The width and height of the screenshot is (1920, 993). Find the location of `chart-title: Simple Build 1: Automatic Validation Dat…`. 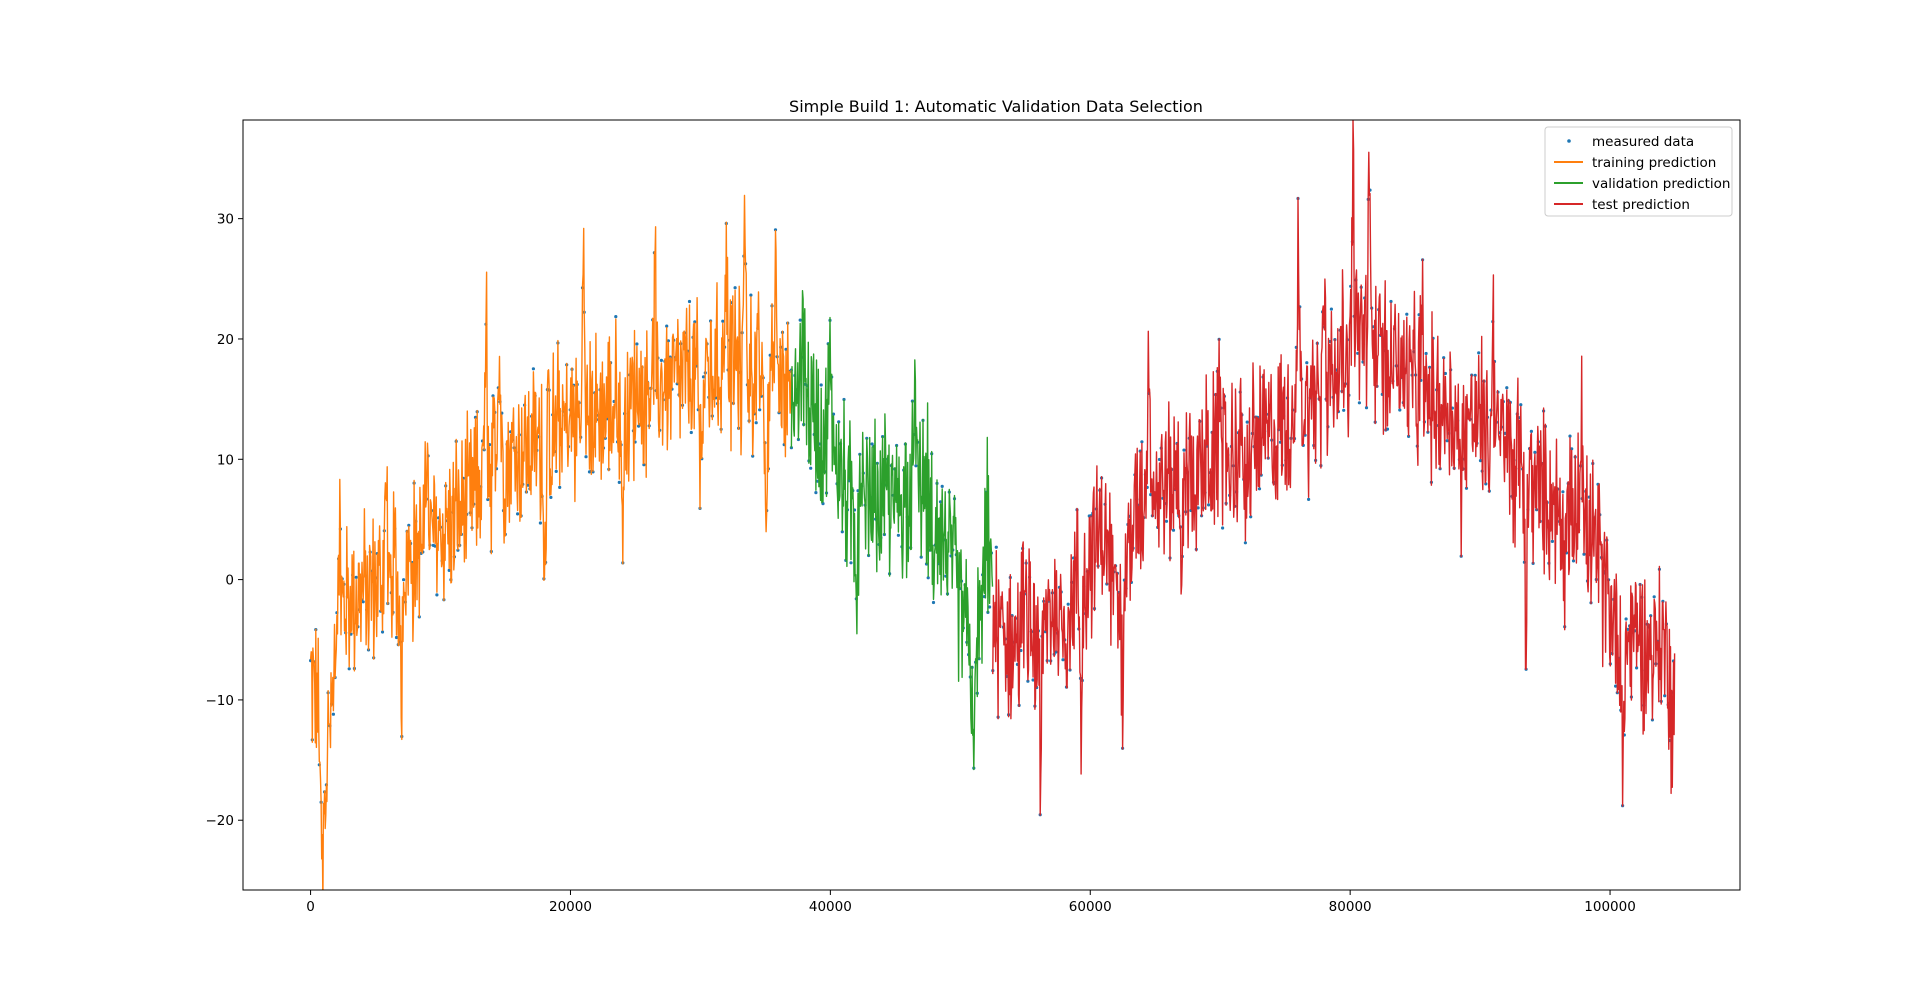

chart-title: Simple Build 1: Automatic Validation Dat… is located at coordinates (996, 106).